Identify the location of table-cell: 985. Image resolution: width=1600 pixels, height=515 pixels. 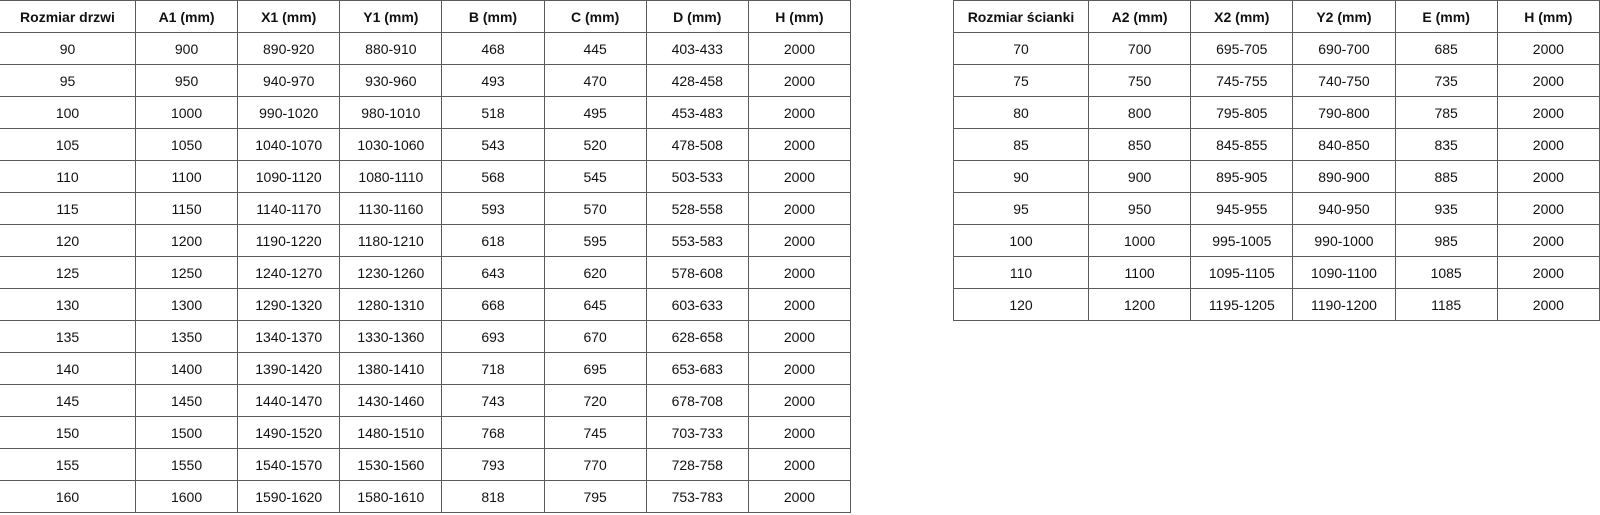
(1446, 240).